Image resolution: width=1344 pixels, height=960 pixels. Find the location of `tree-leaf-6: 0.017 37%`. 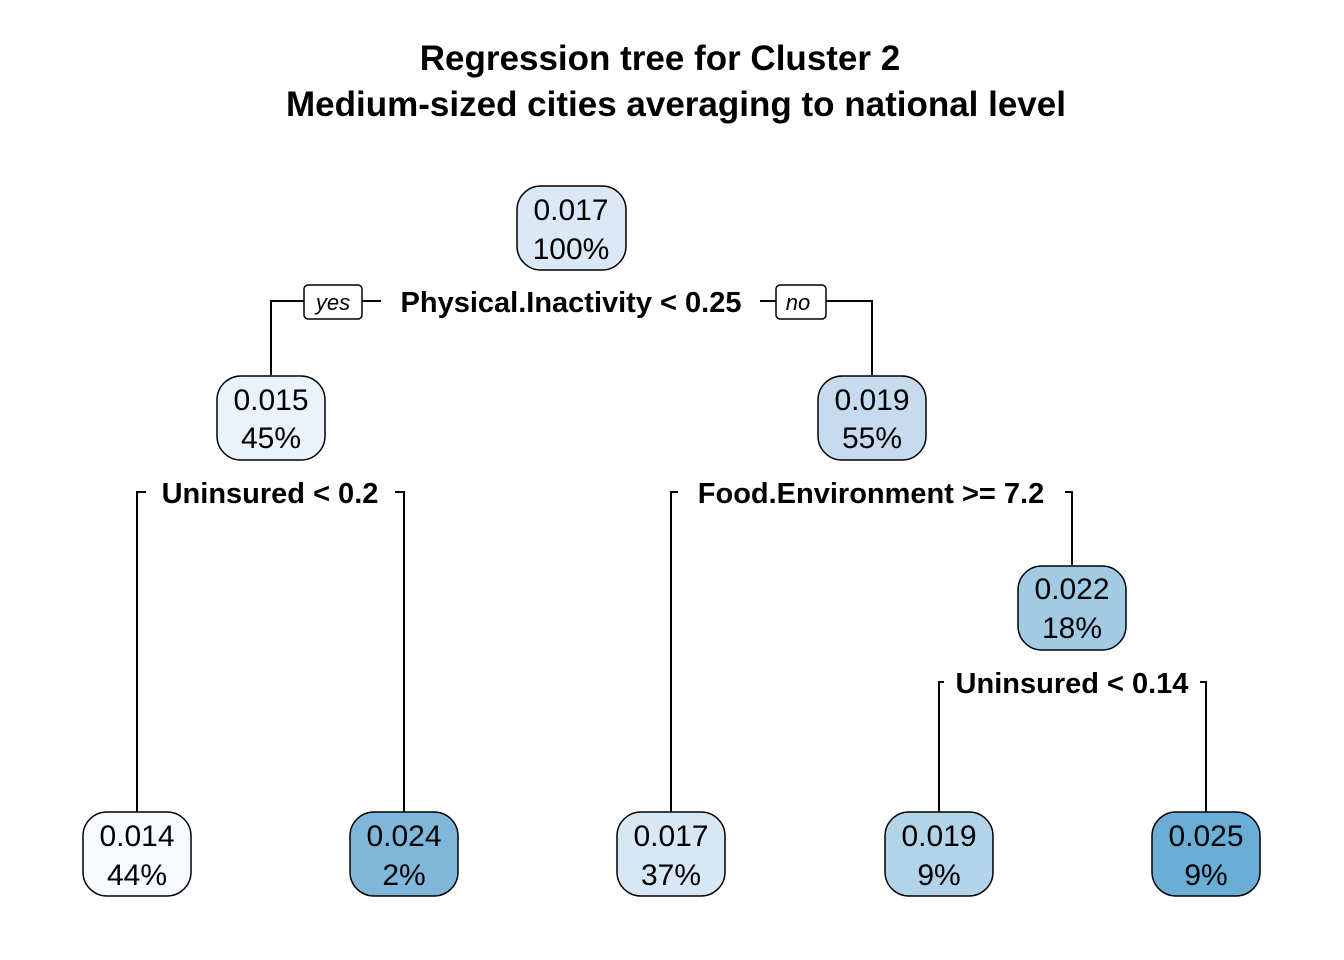

tree-leaf-6: 0.017 37% is located at coordinates (671, 854).